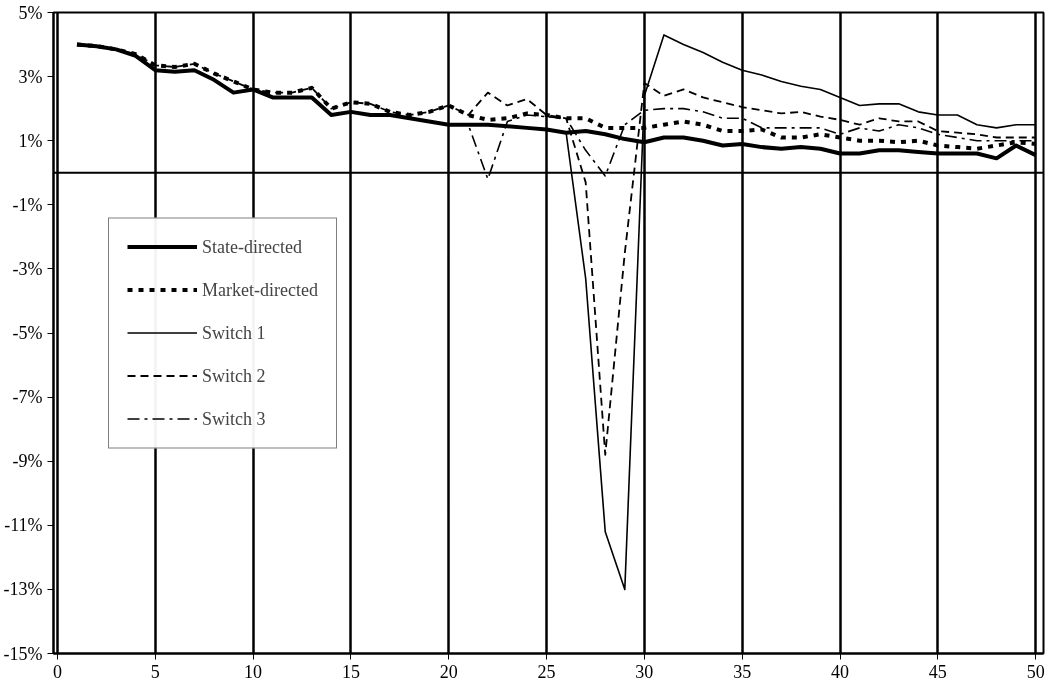 The image size is (1059, 685). What do you see at coordinates (23, 525) in the screenshot?
I see `y-tick-label: -11%` at bounding box center [23, 525].